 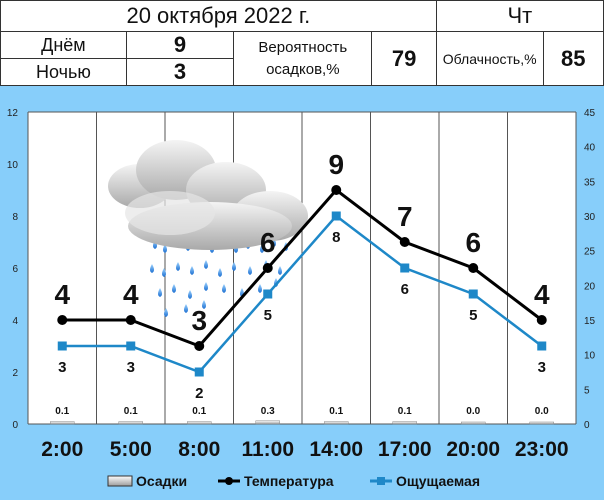 What do you see at coordinates (199, 449) in the screenshot?
I see `x-tick-label: 8:00` at bounding box center [199, 449].